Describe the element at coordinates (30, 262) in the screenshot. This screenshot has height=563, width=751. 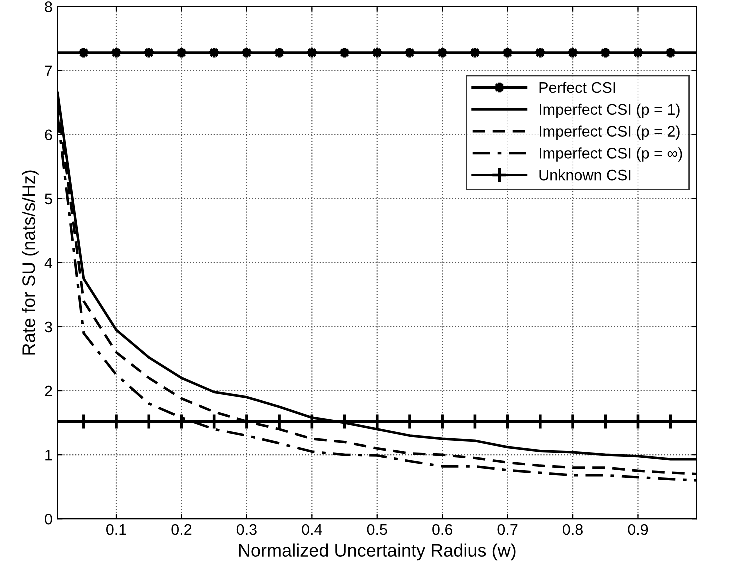
I see `y-axis-title: Rate for SU (nats/s/Hz)` at that location.